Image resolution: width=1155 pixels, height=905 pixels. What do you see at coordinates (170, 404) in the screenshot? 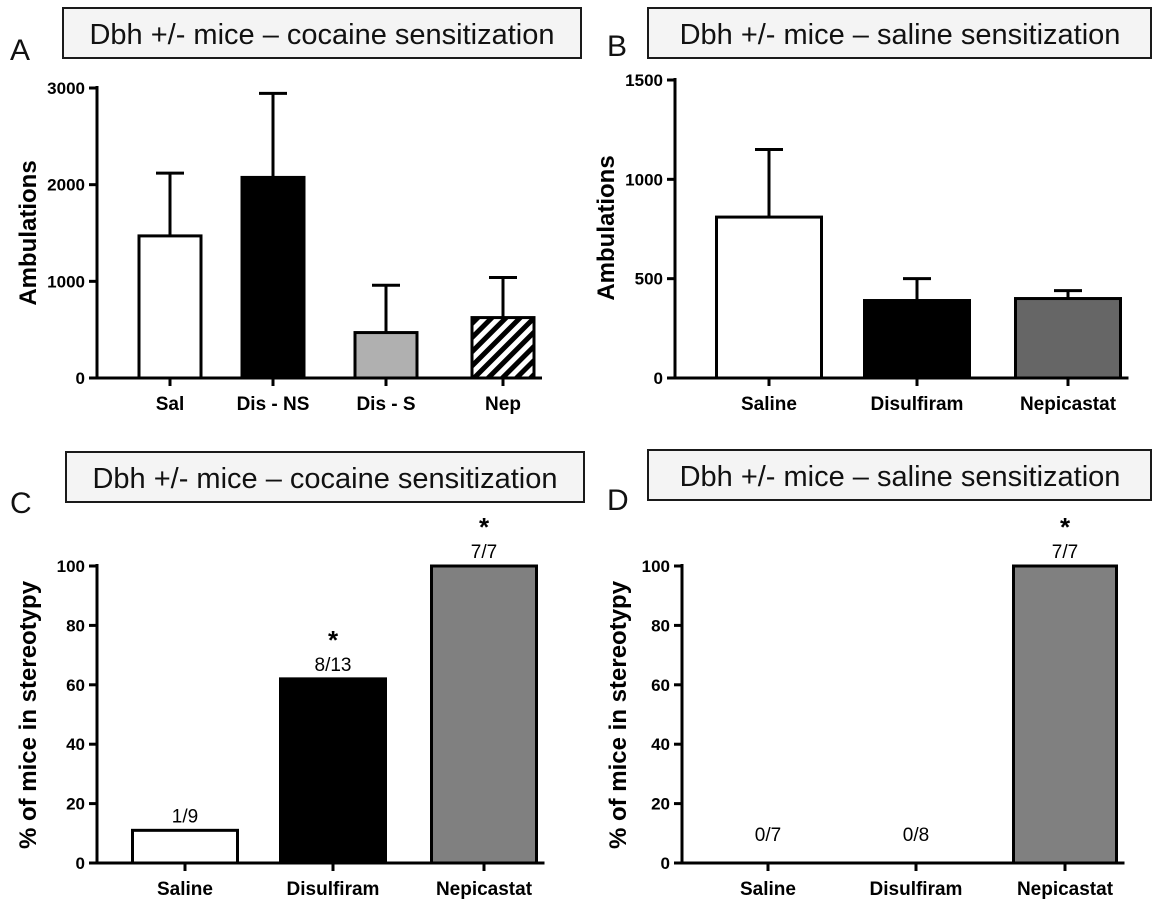
I see `x-tick-label: Sal` at bounding box center [170, 404].